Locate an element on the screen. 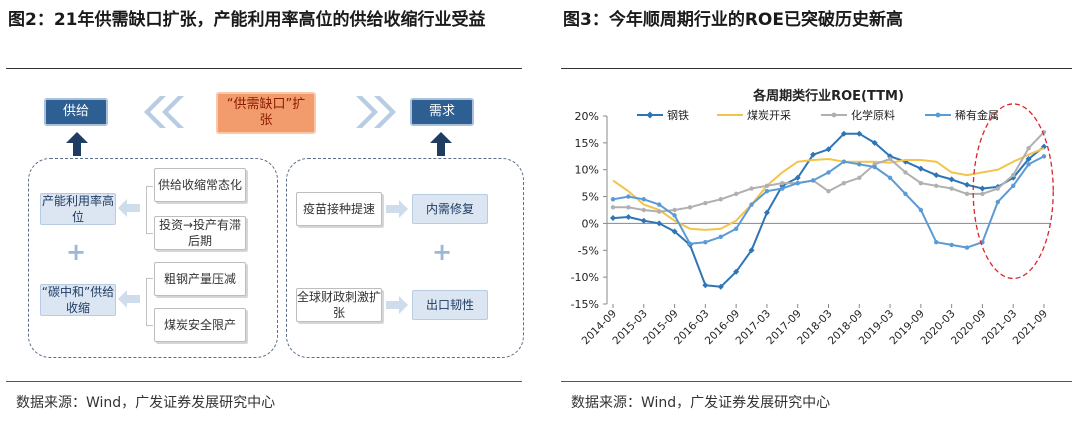 Image resolution: width=1080 pixels, height=425 pixels. vaccination-box: 疫苗接种提速 is located at coordinates (339, 209).